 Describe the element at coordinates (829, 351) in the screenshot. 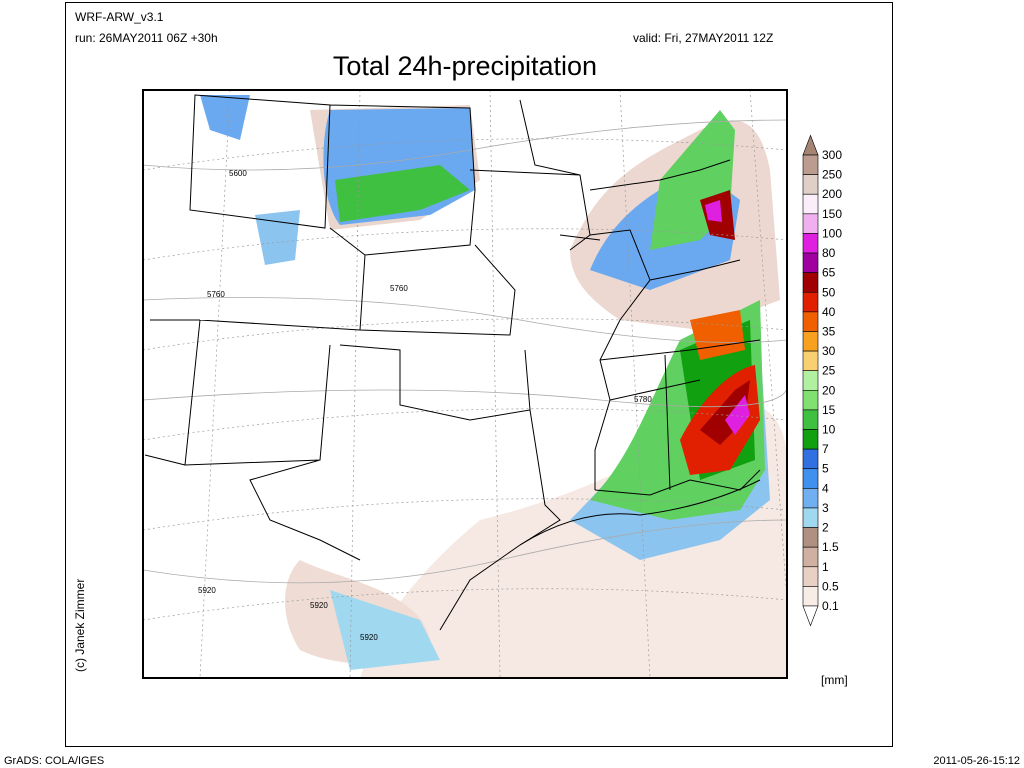

I see `legend-label: 30` at that location.